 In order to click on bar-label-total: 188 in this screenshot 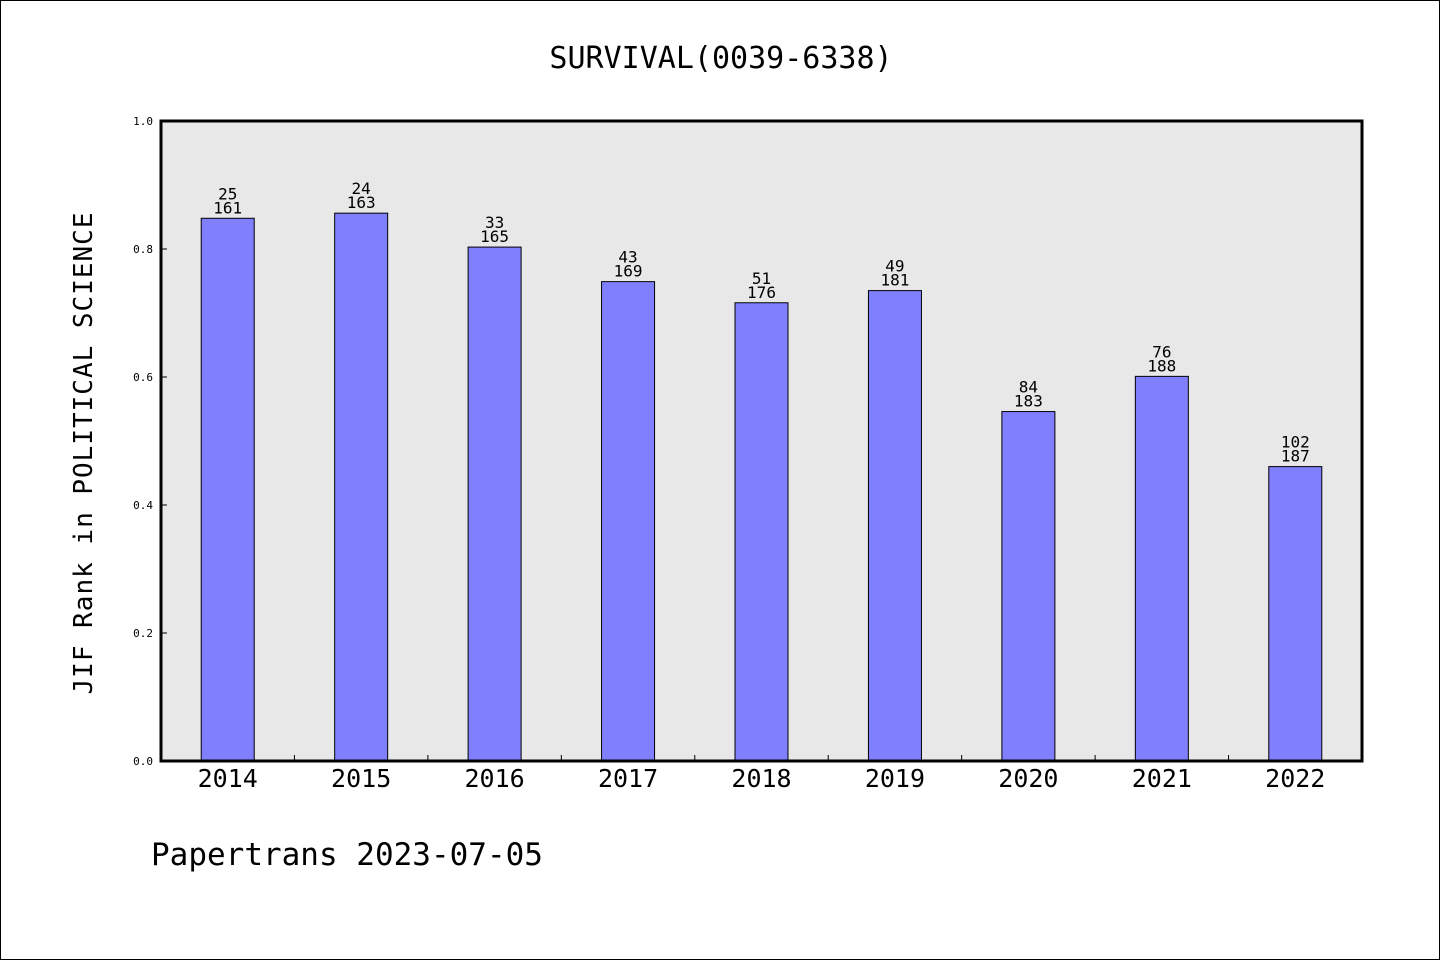, I will do `click(1161, 365)`.